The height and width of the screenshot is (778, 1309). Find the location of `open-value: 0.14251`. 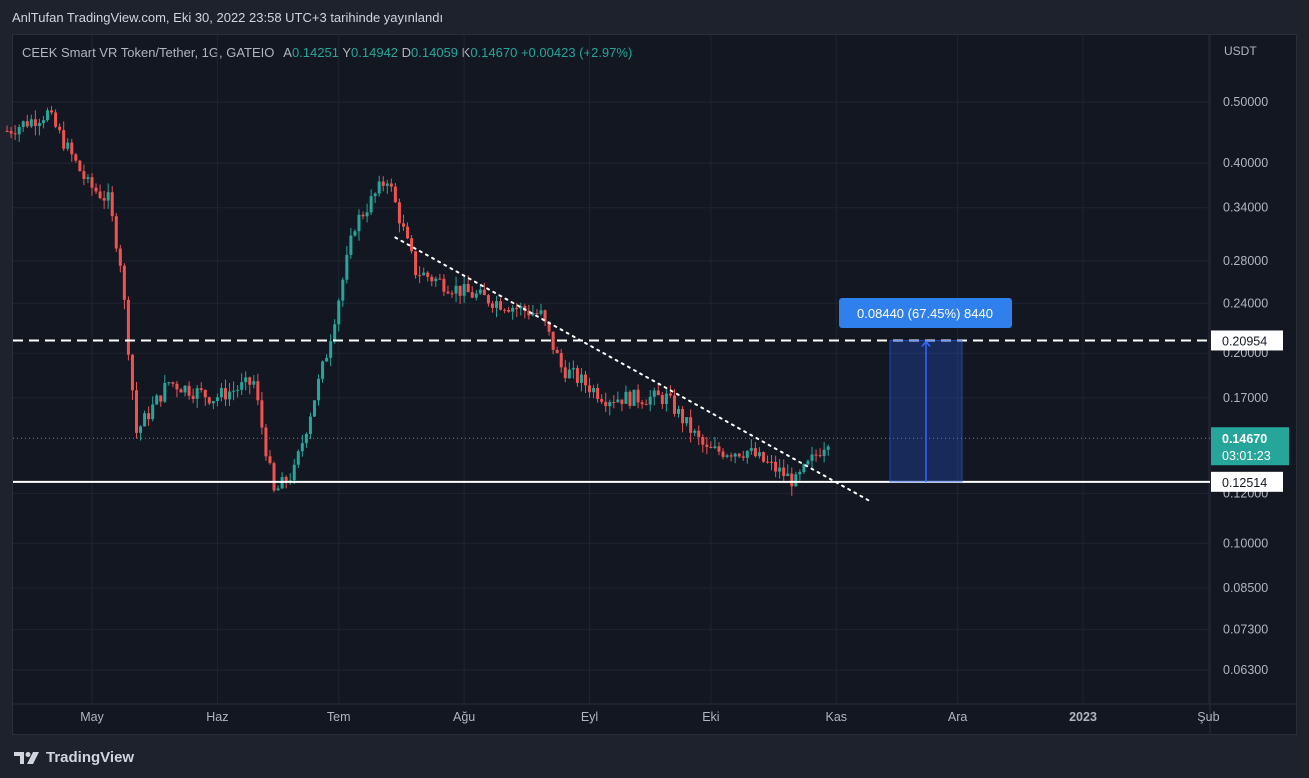

open-value: 0.14251 is located at coordinates (315, 52).